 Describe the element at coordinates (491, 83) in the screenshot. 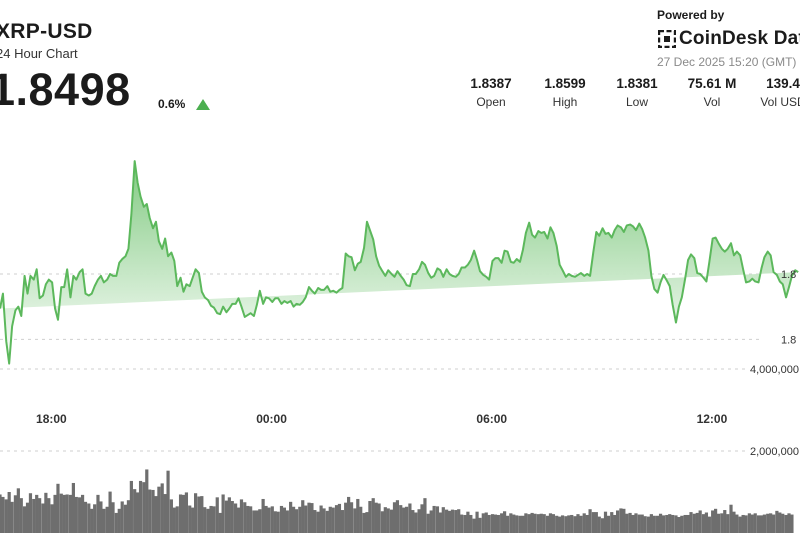

I see `stat-value: 1.8387` at that location.